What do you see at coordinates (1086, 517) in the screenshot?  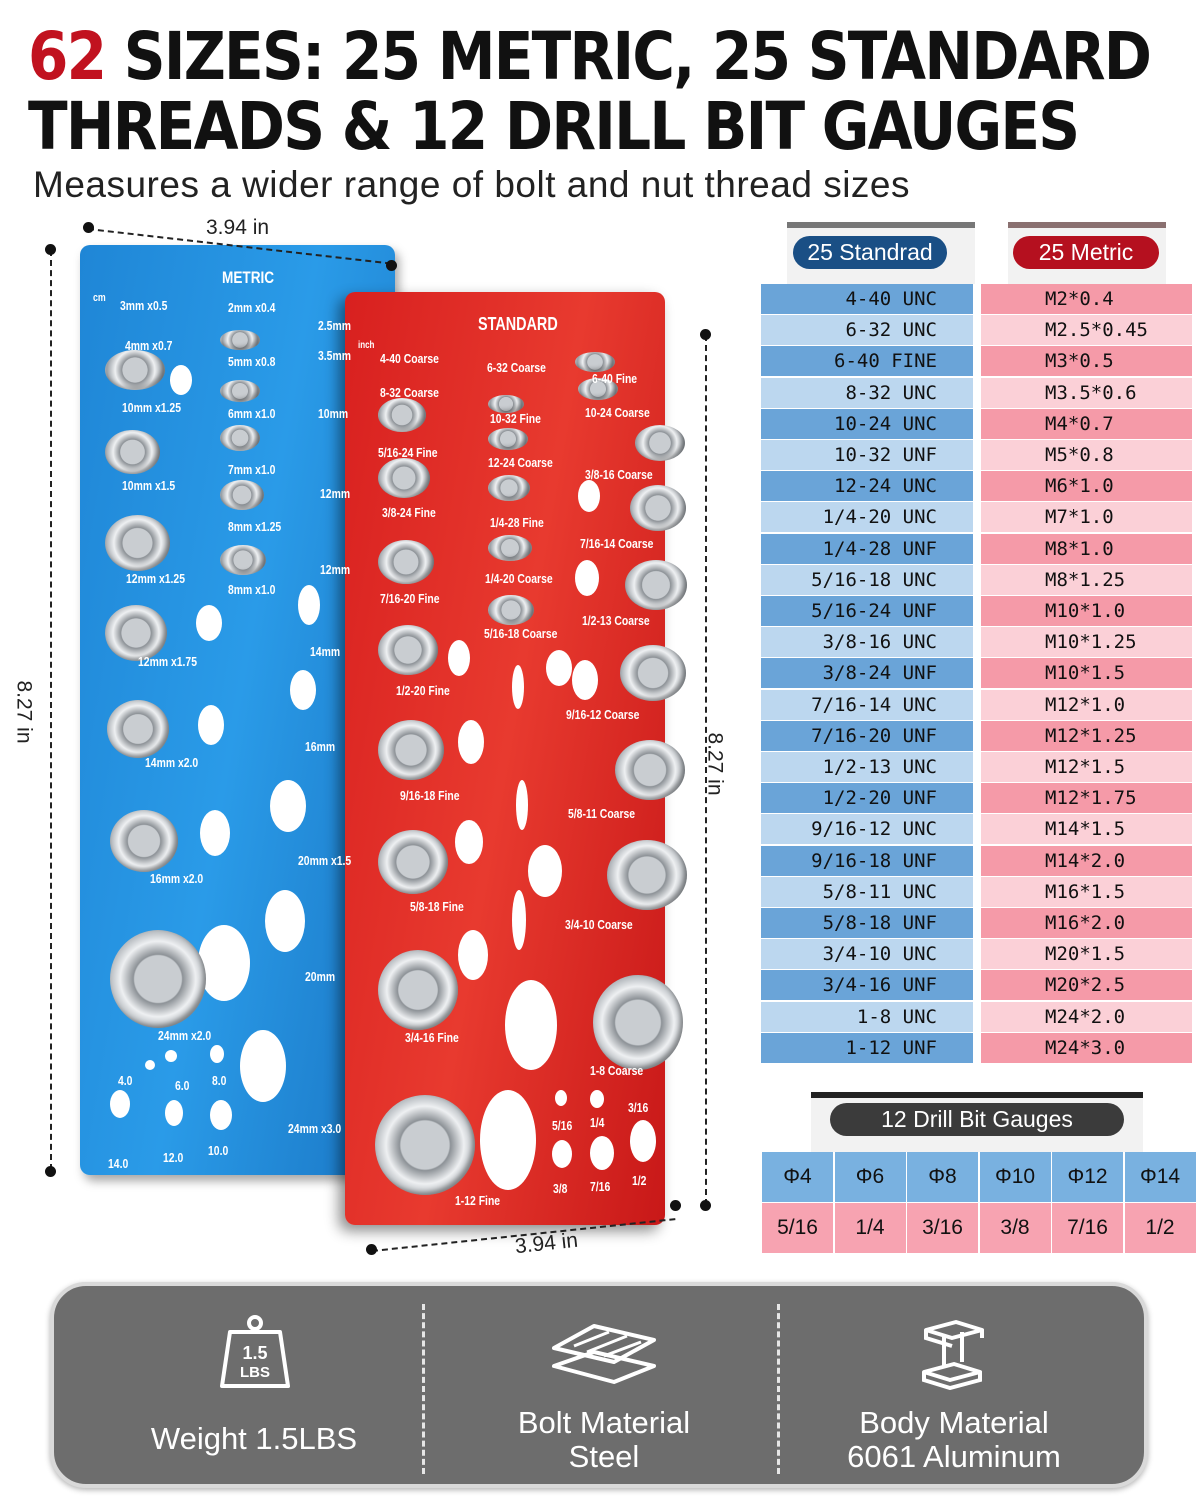 I see `metric-thread-cell: M7*1.0` at bounding box center [1086, 517].